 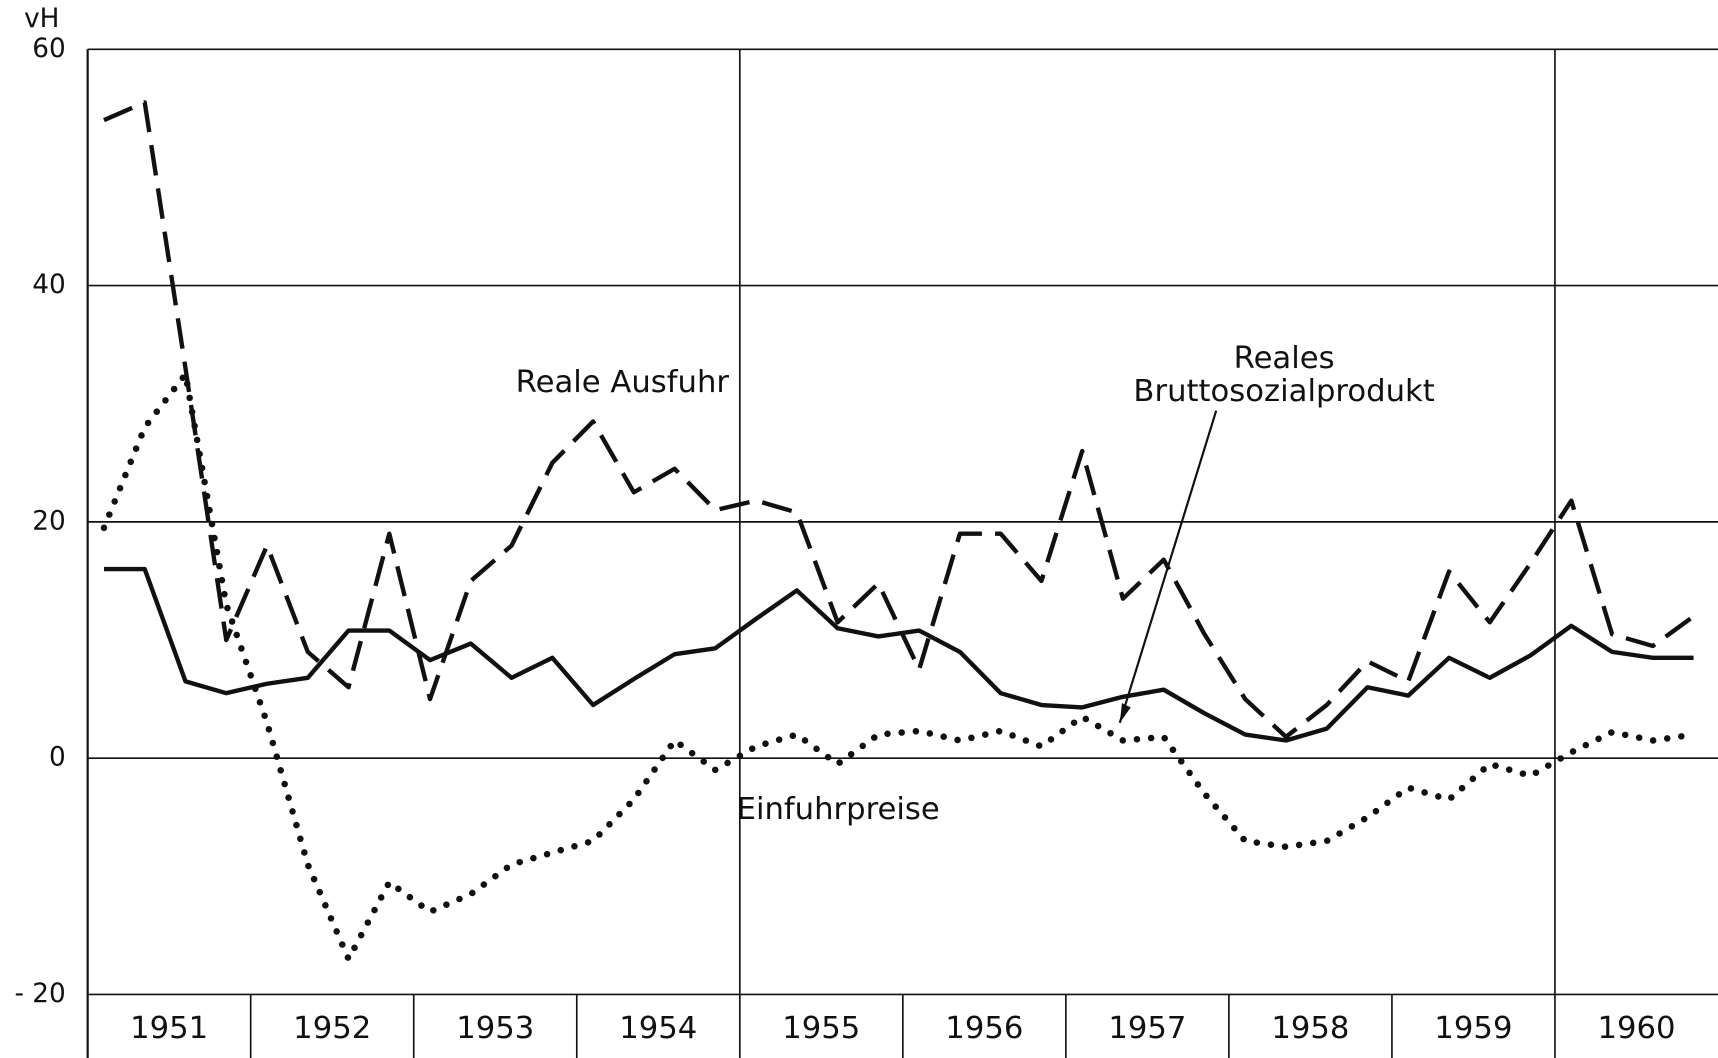 What do you see at coordinates (1310, 1028) in the screenshot?
I see `x-tick-label: 1958` at bounding box center [1310, 1028].